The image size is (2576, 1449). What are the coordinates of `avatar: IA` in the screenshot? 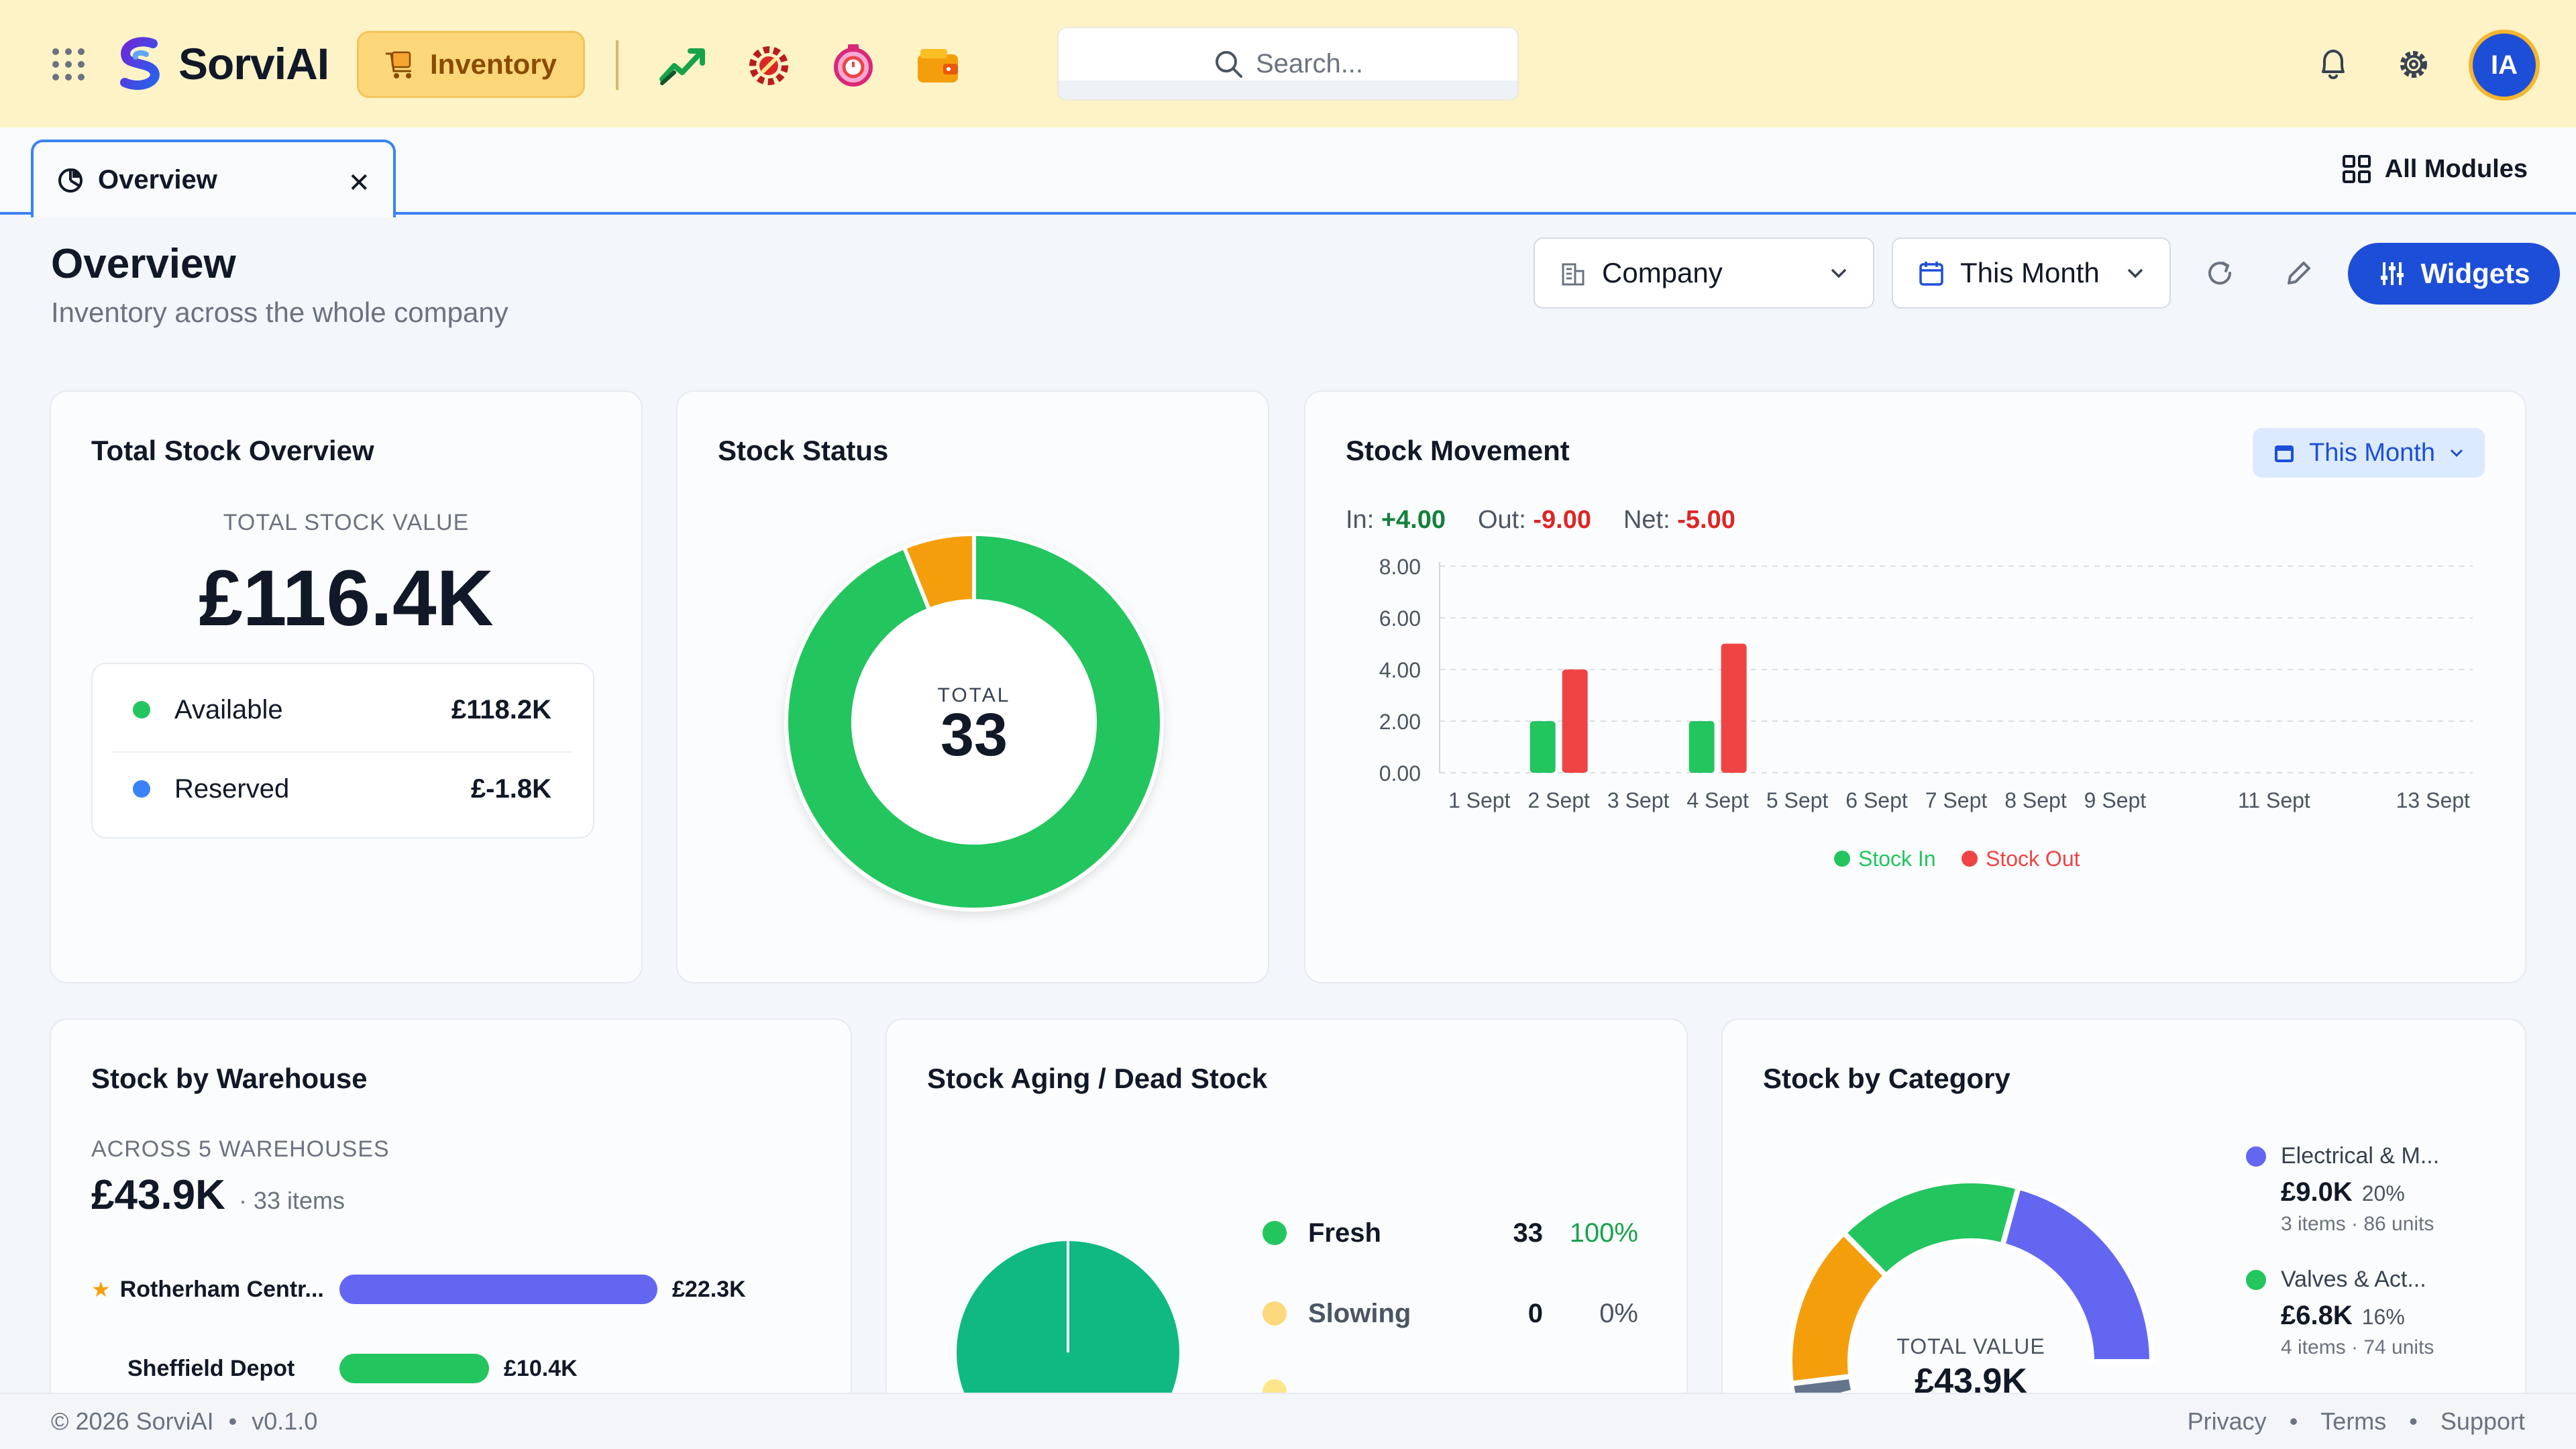 It's located at (2504, 65).